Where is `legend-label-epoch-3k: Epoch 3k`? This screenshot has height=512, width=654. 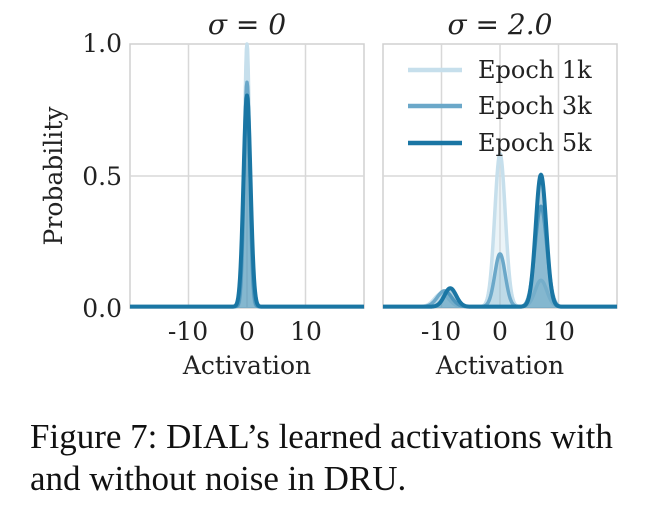 legend-label-epoch-3k: Epoch 3k is located at coordinates (535, 106).